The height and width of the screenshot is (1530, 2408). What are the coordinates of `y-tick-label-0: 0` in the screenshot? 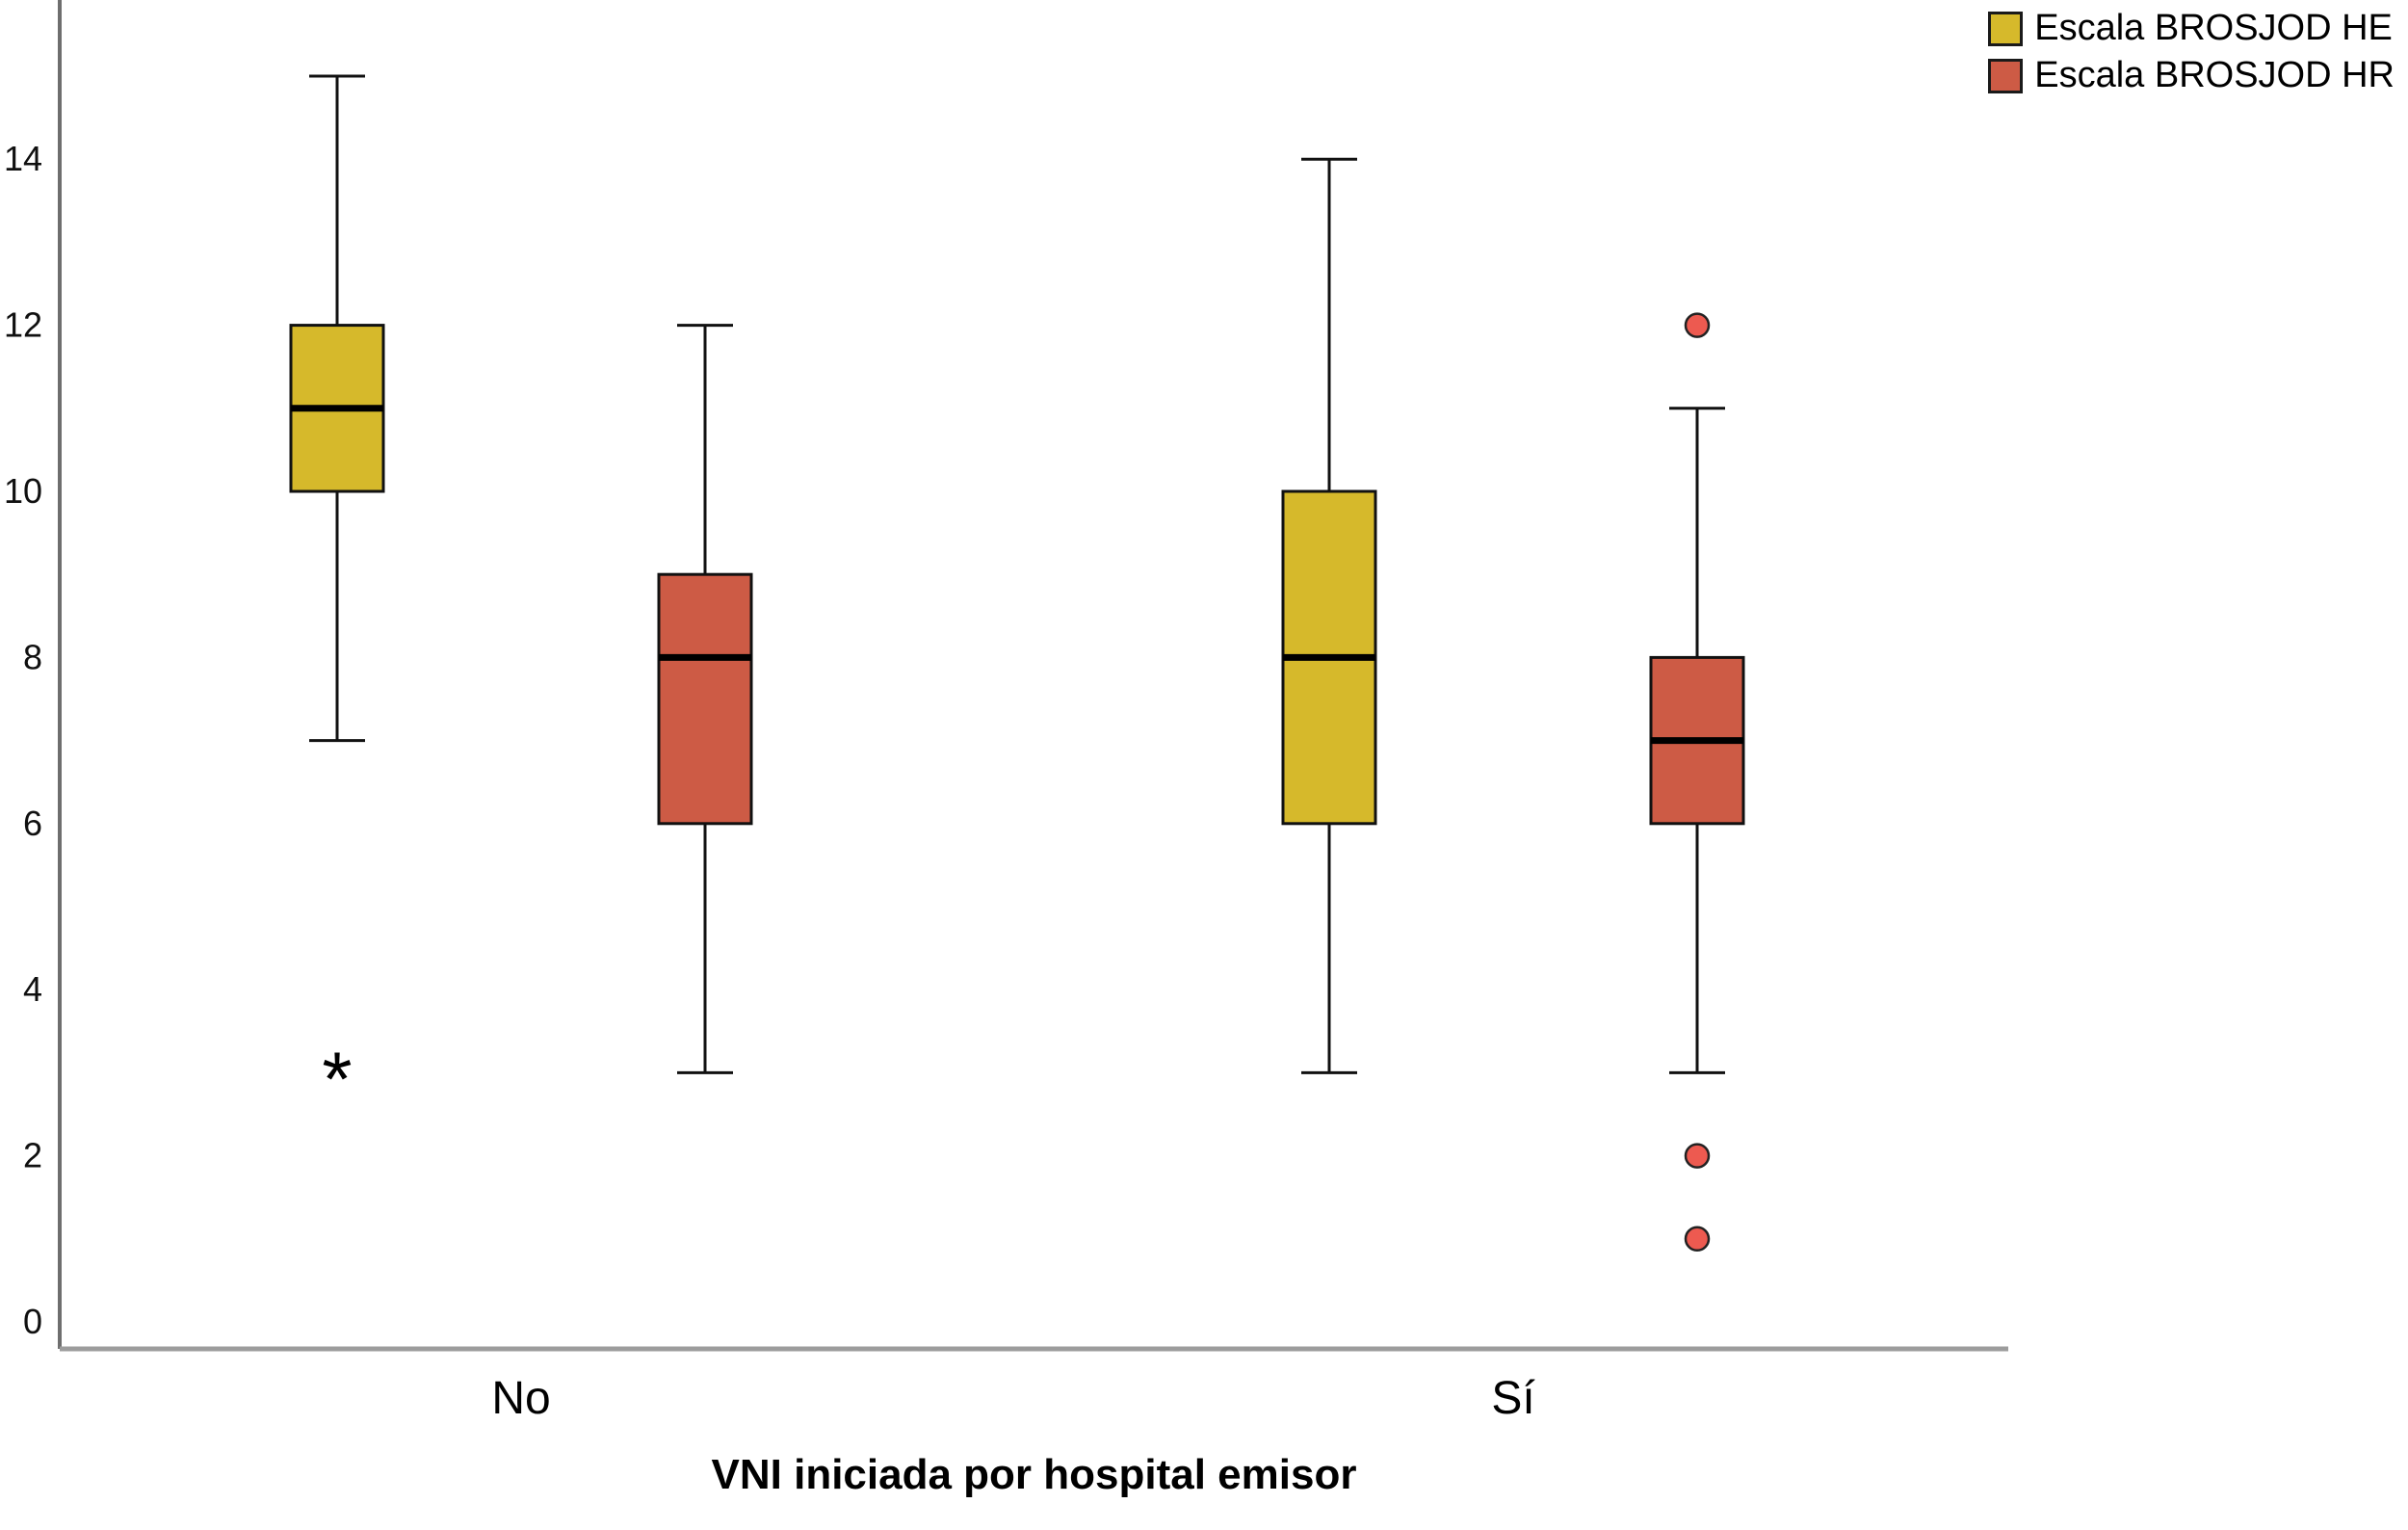 It's located at (32, 1321).